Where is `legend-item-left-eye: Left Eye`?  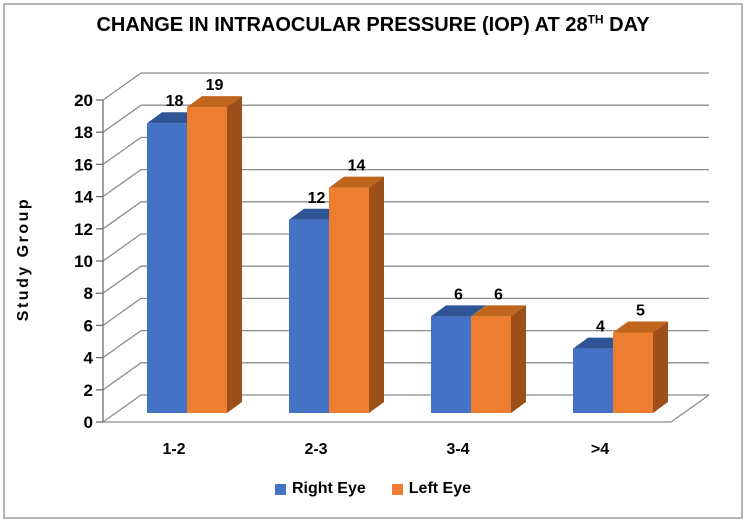 legend-item-left-eye: Left Eye is located at coordinates (431, 489).